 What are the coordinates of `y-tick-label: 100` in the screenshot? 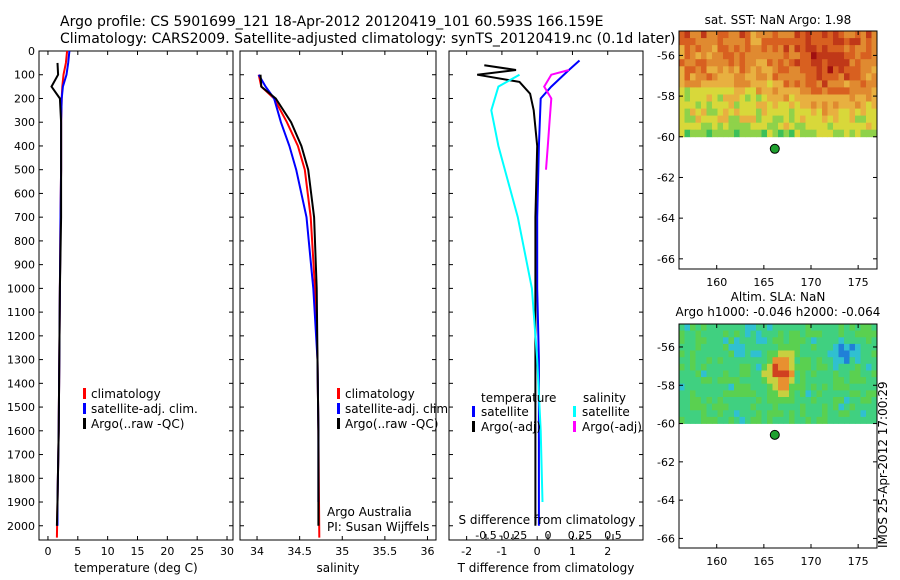 It's located at (24, 75).